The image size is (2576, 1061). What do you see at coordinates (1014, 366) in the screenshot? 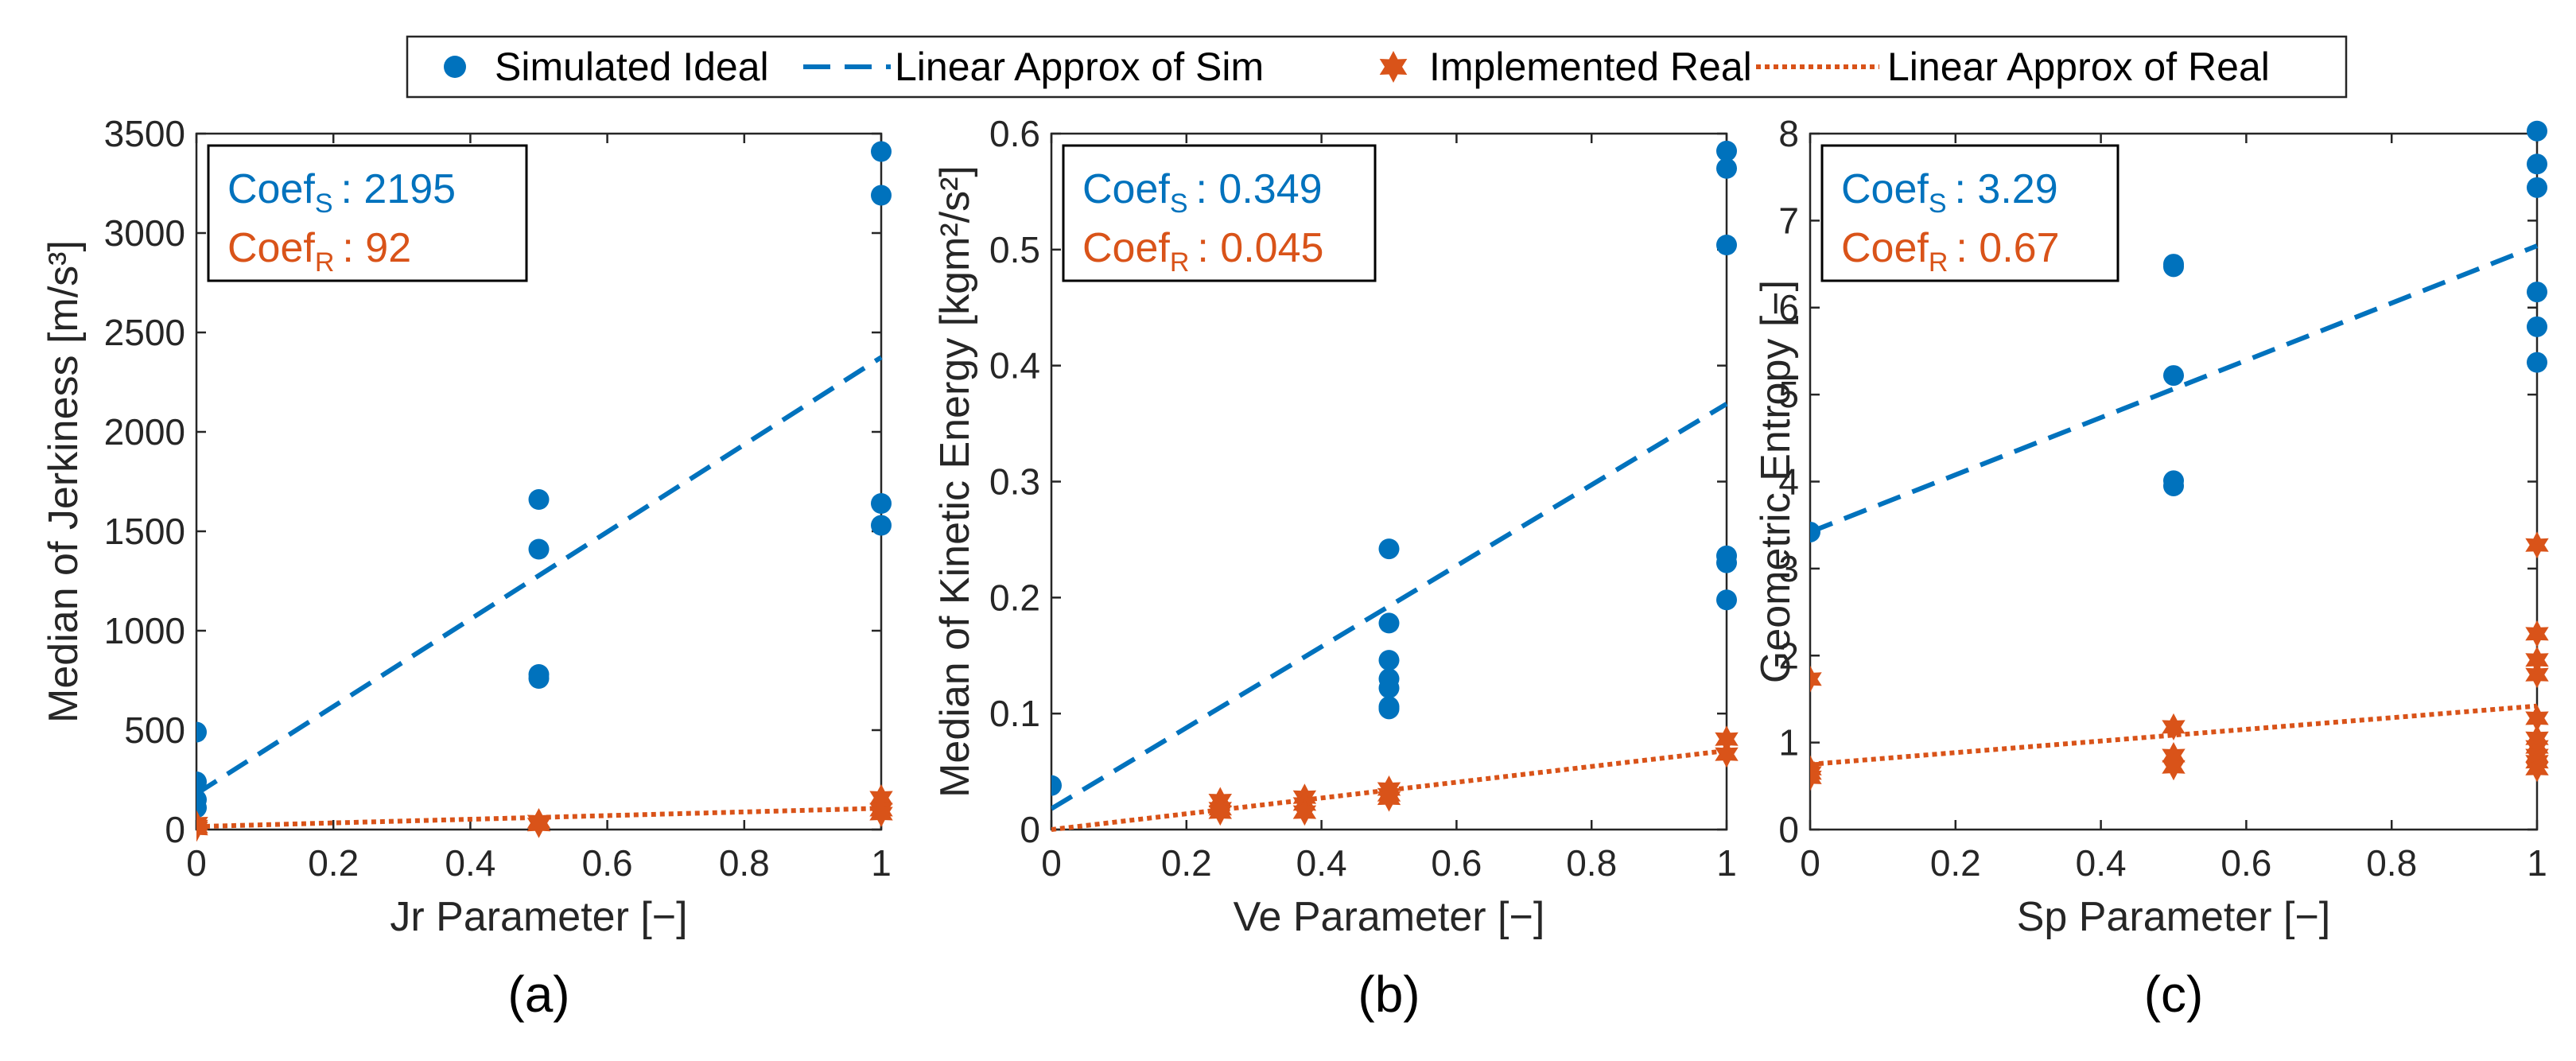
I see `y-tick-label: 0.4` at bounding box center [1014, 366].